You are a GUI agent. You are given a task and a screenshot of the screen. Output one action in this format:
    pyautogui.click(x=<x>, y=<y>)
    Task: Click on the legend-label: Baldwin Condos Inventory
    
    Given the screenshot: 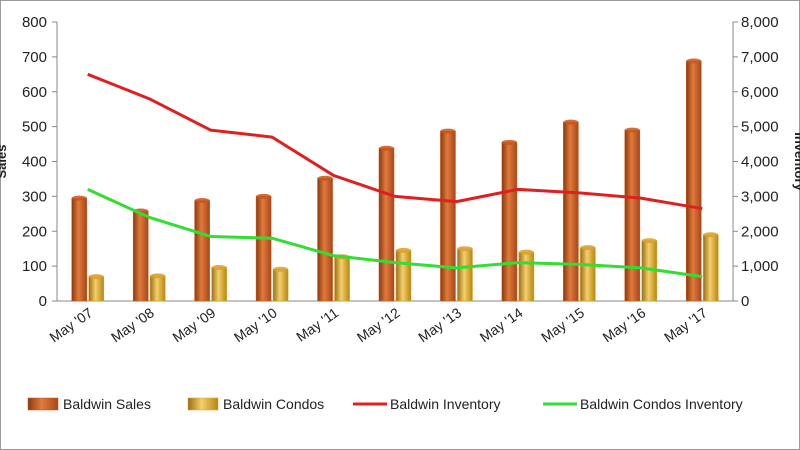 What is the action you would take?
    pyautogui.click(x=661, y=404)
    